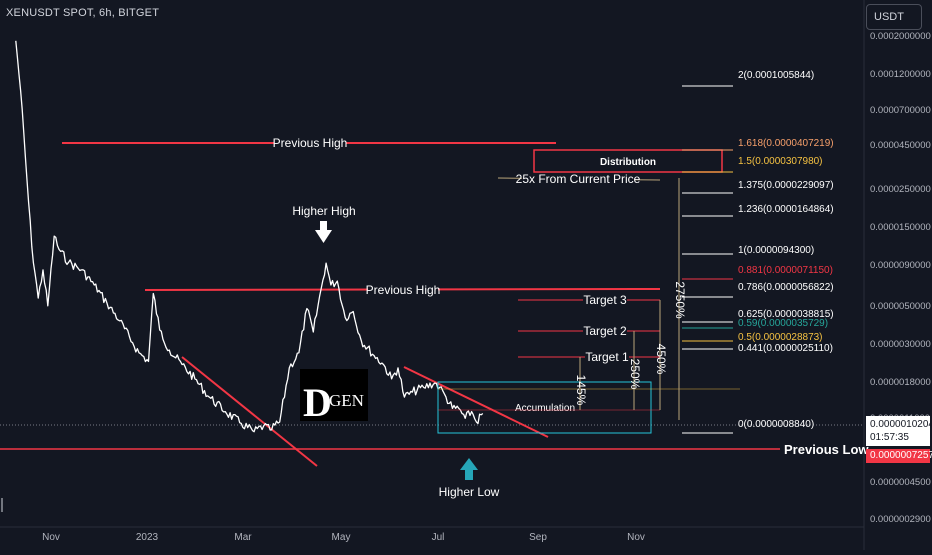 This screenshot has width=932, height=555. I want to click on price-tick: 0.0000090000, so click(900, 265).